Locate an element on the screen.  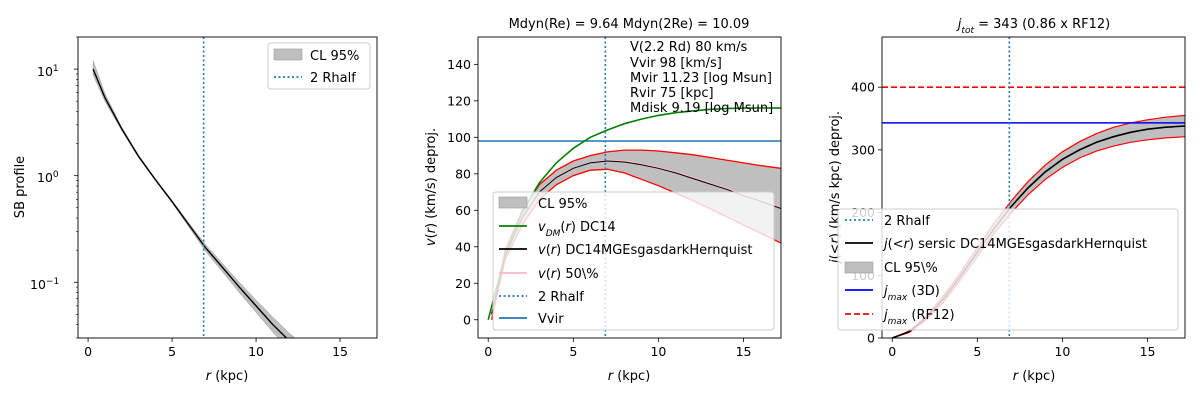
vc-dm-line is located at coordinates (634, 214).